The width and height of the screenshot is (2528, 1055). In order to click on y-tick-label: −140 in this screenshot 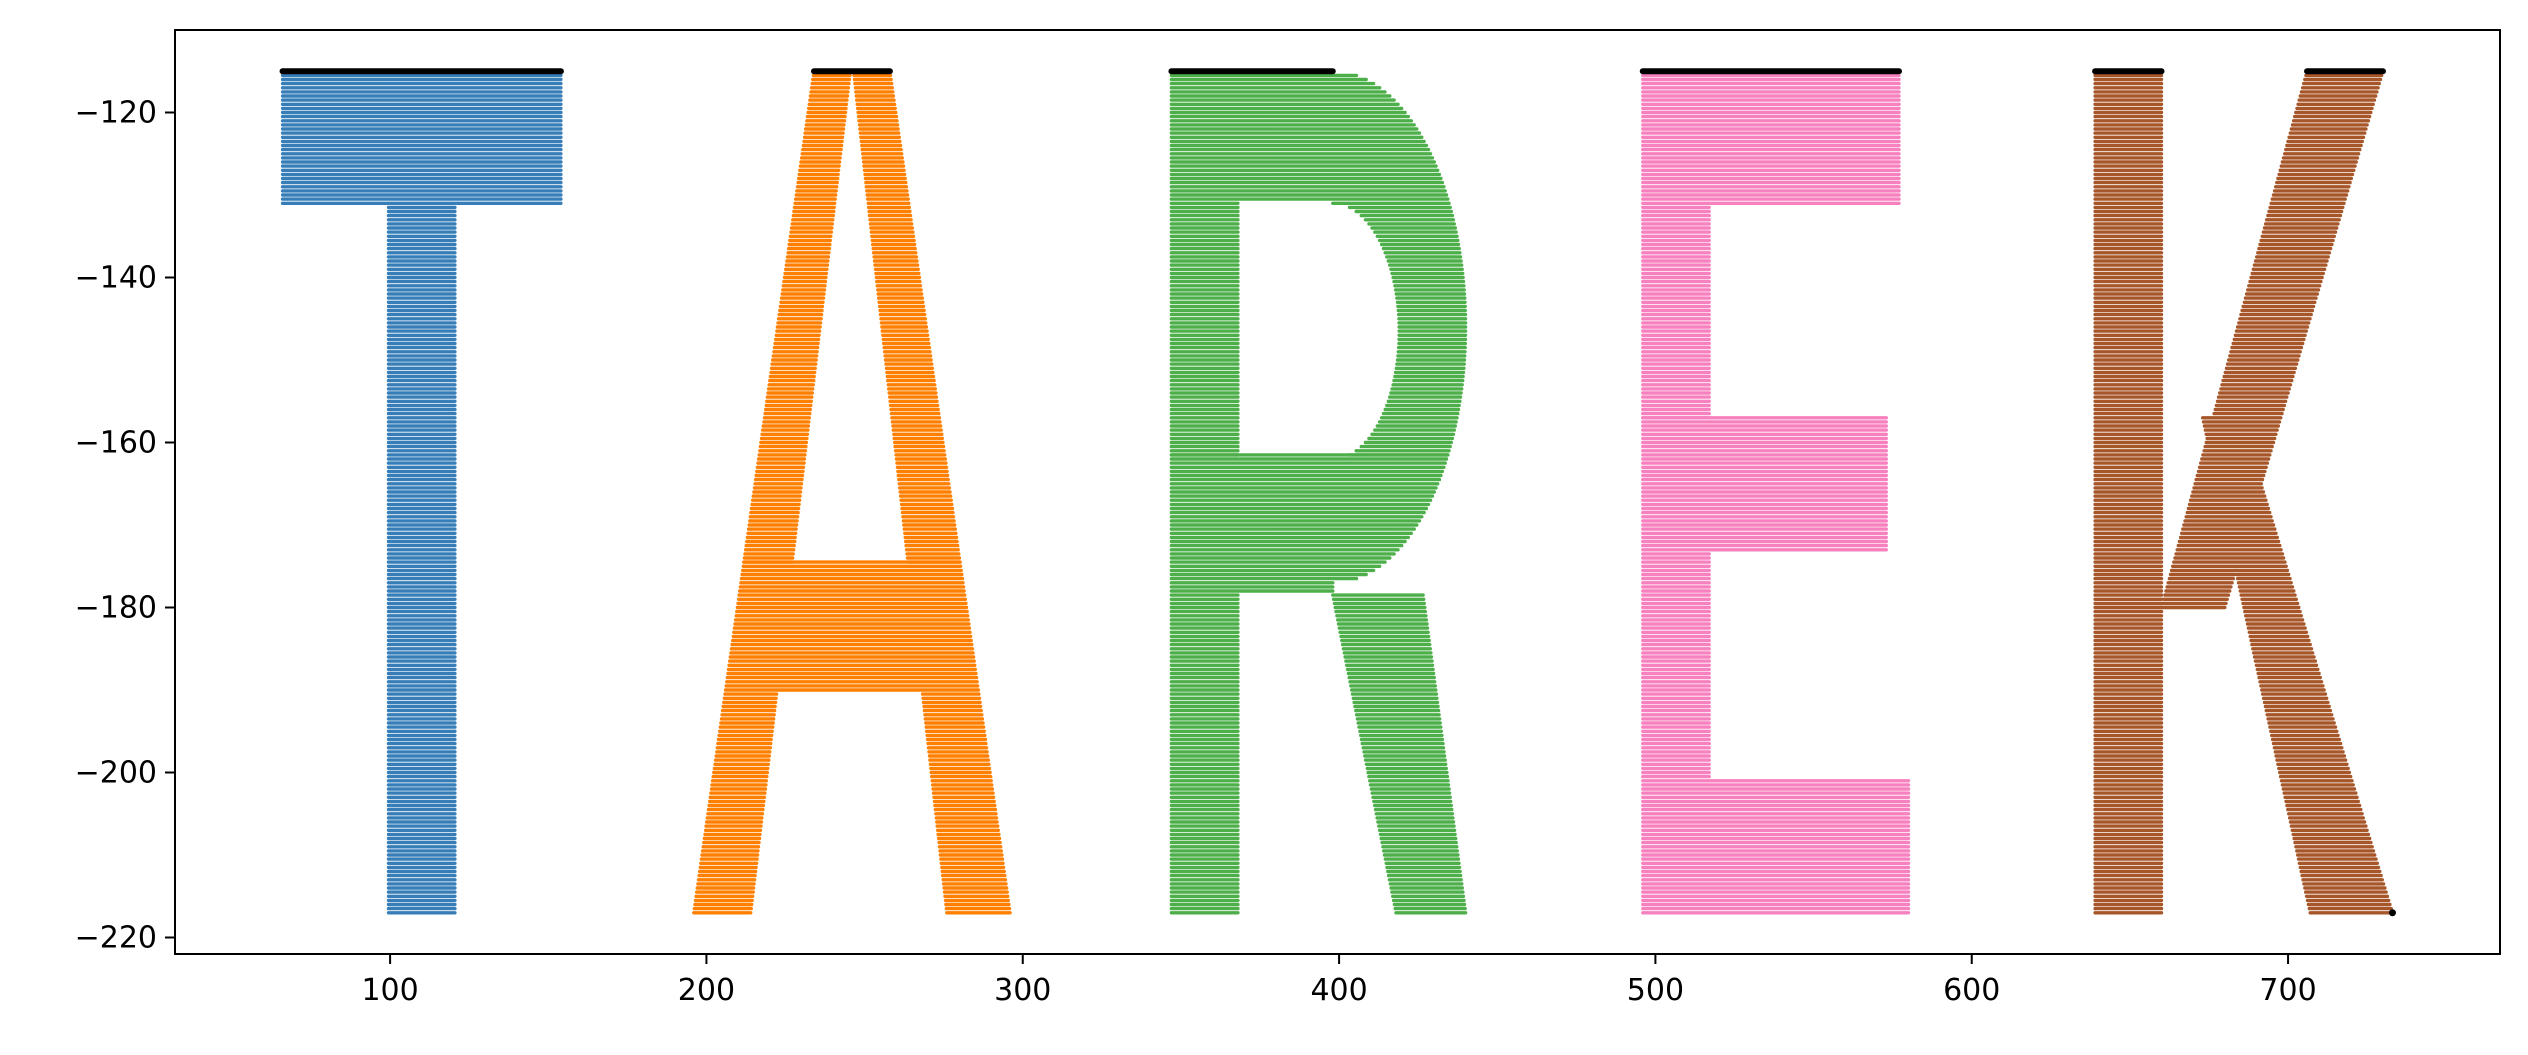, I will do `click(116, 278)`.